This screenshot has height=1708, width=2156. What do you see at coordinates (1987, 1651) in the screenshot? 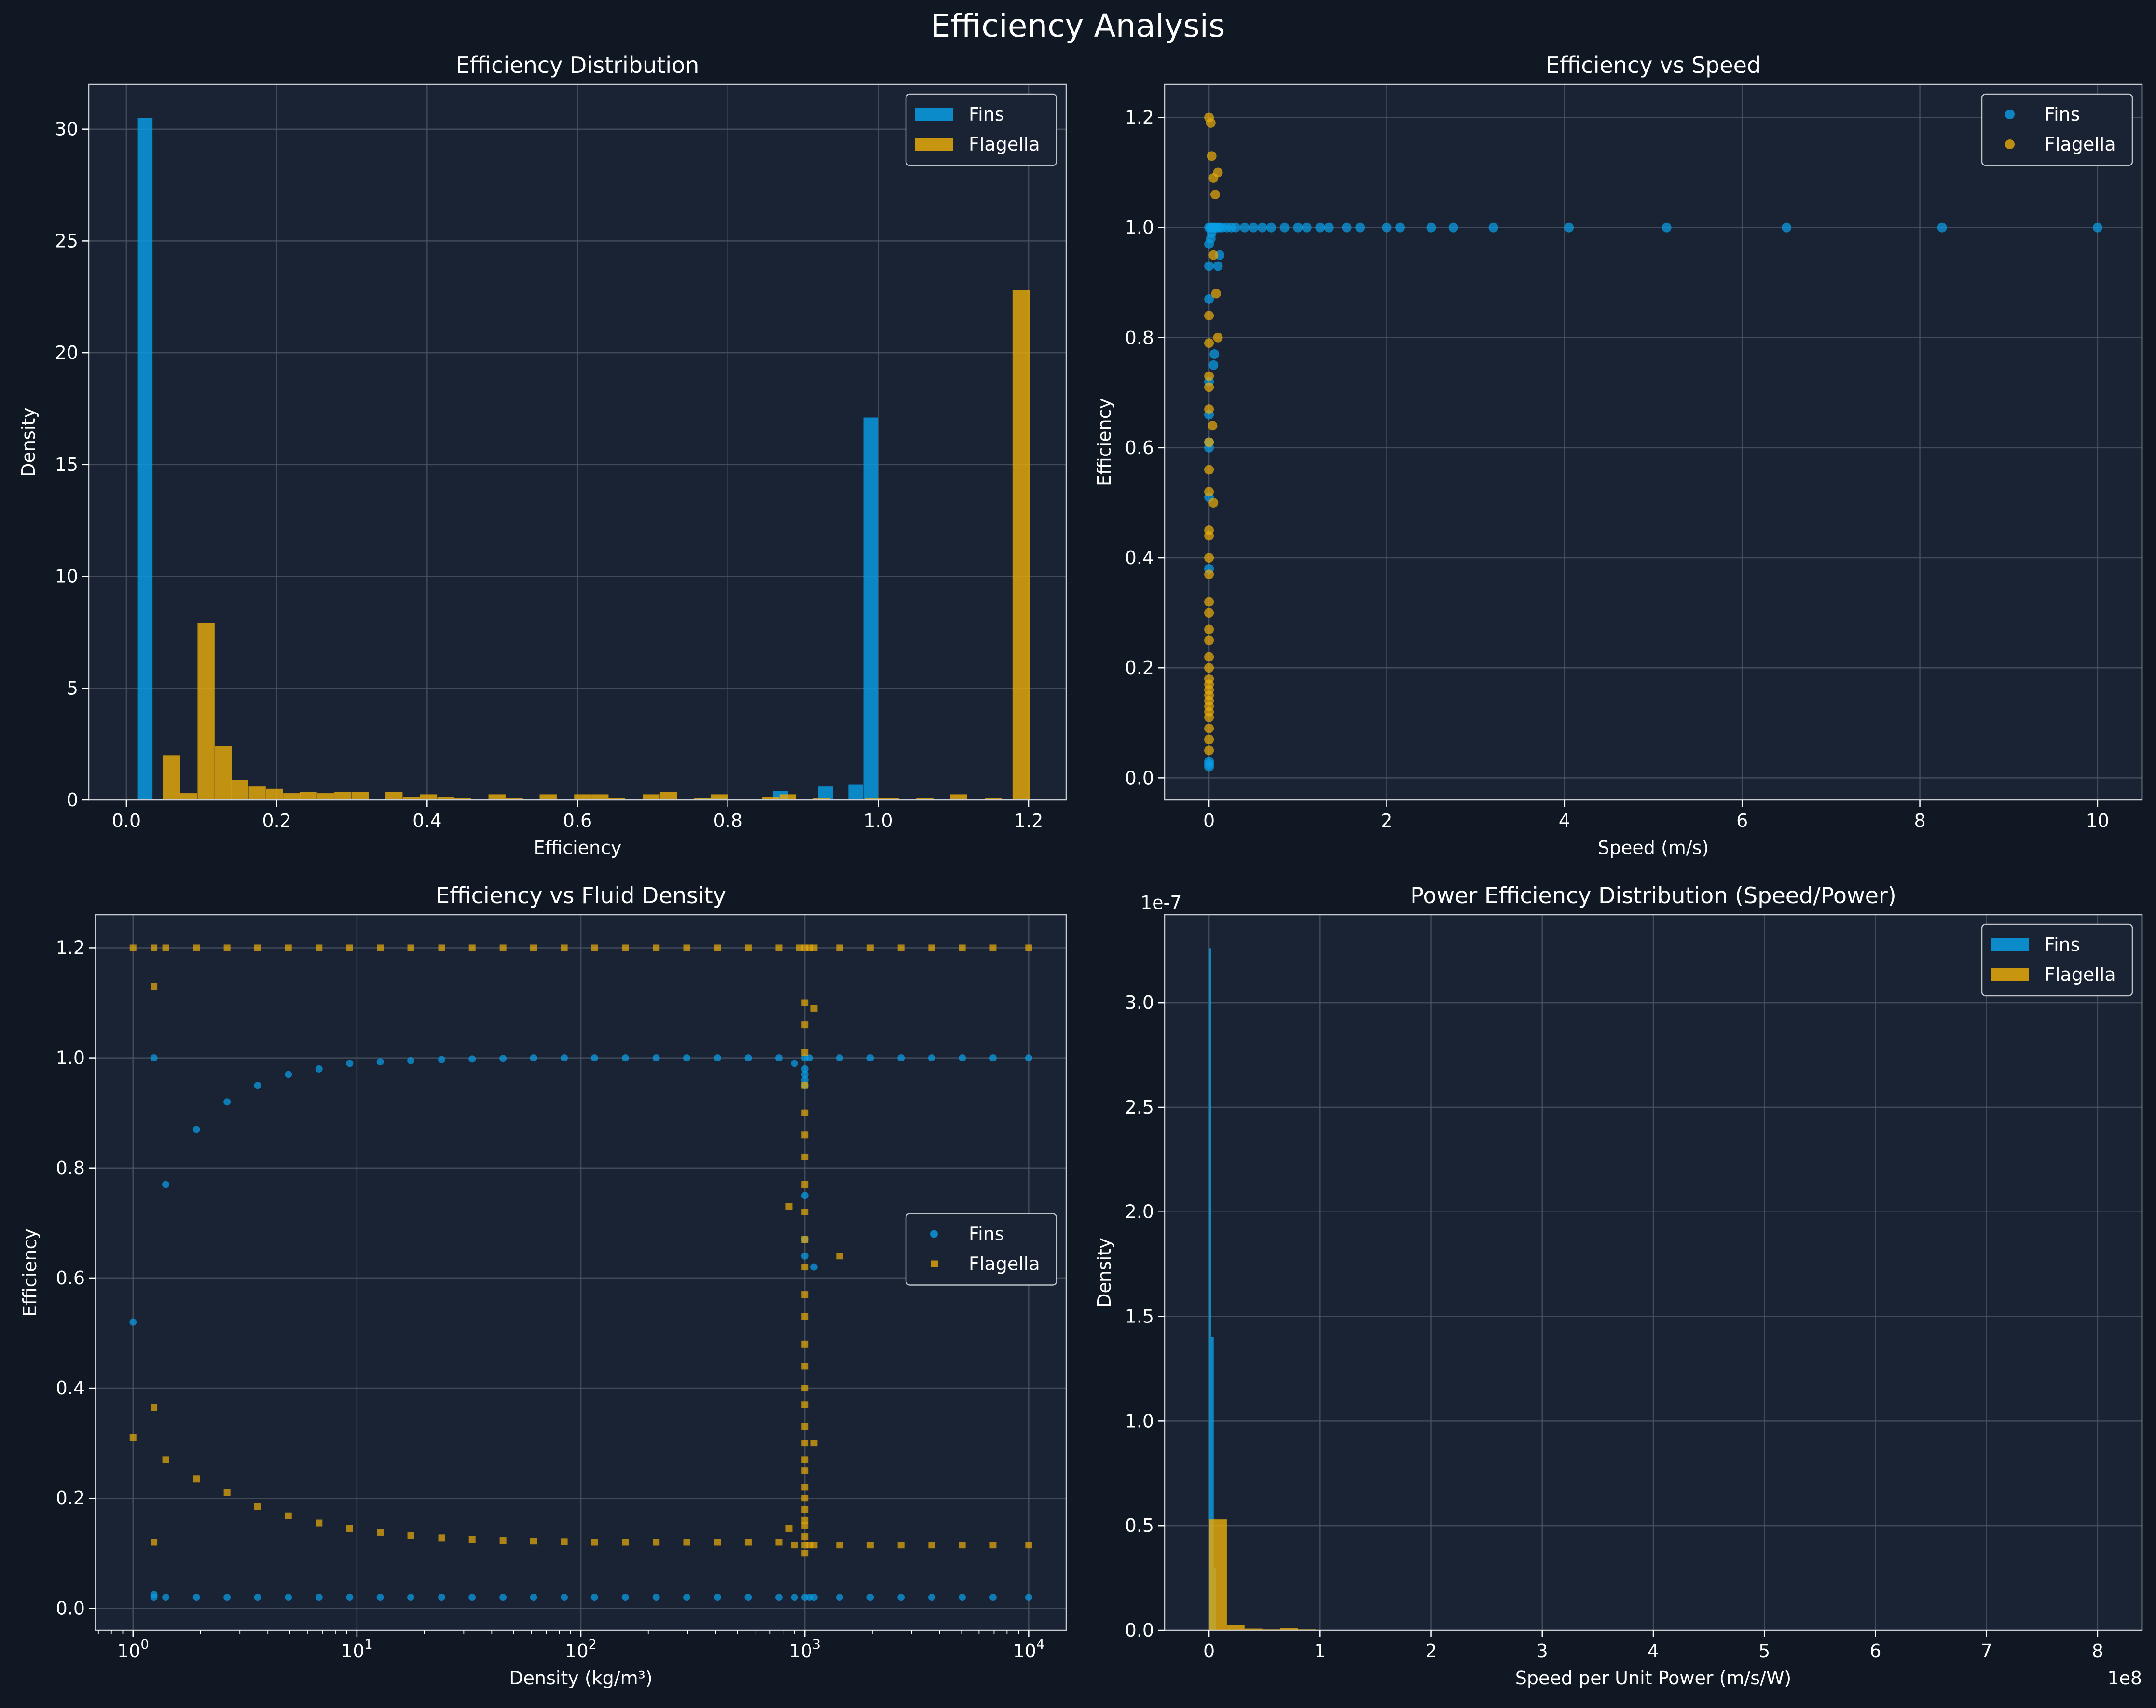
I see `x-tick-label: 7` at bounding box center [1987, 1651].